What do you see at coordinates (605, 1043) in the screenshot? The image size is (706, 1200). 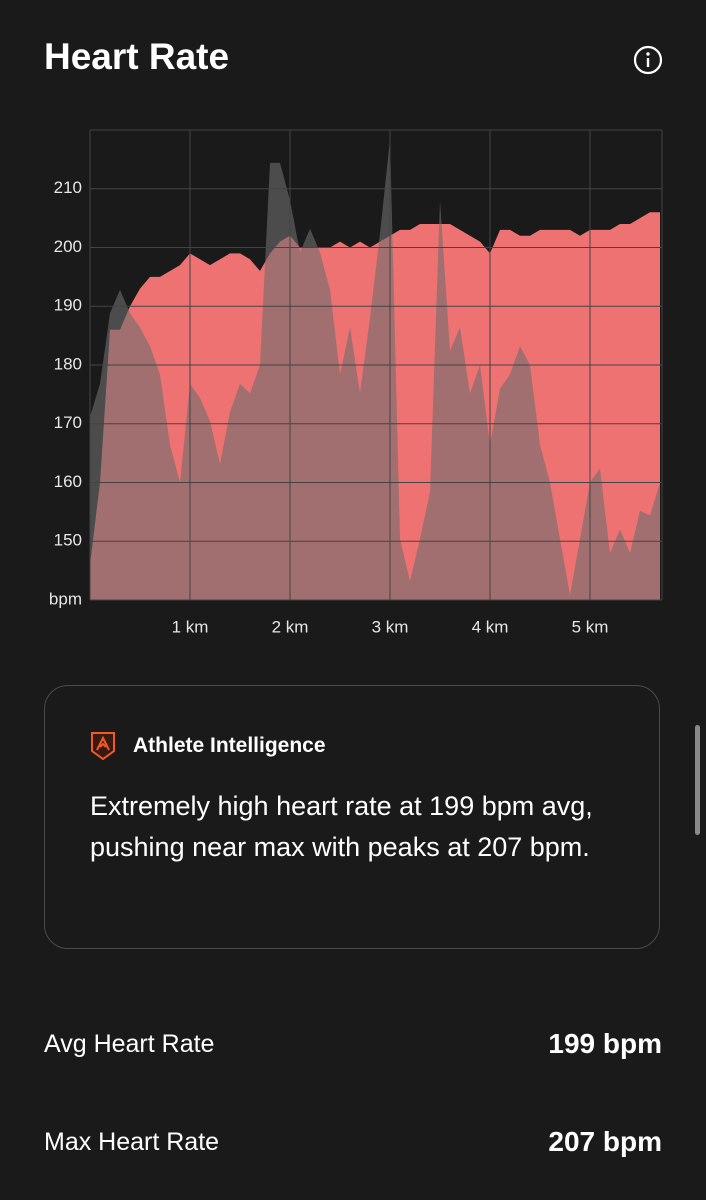 I see `stat-value: 199 bpm` at bounding box center [605, 1043].